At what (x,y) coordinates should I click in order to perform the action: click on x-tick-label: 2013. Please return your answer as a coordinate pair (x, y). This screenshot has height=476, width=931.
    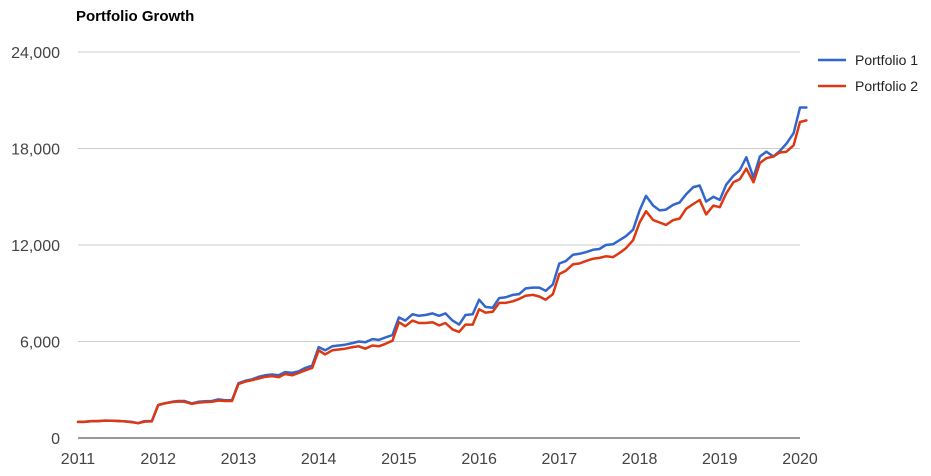
    Looking at the image, I should click on (239, 459).